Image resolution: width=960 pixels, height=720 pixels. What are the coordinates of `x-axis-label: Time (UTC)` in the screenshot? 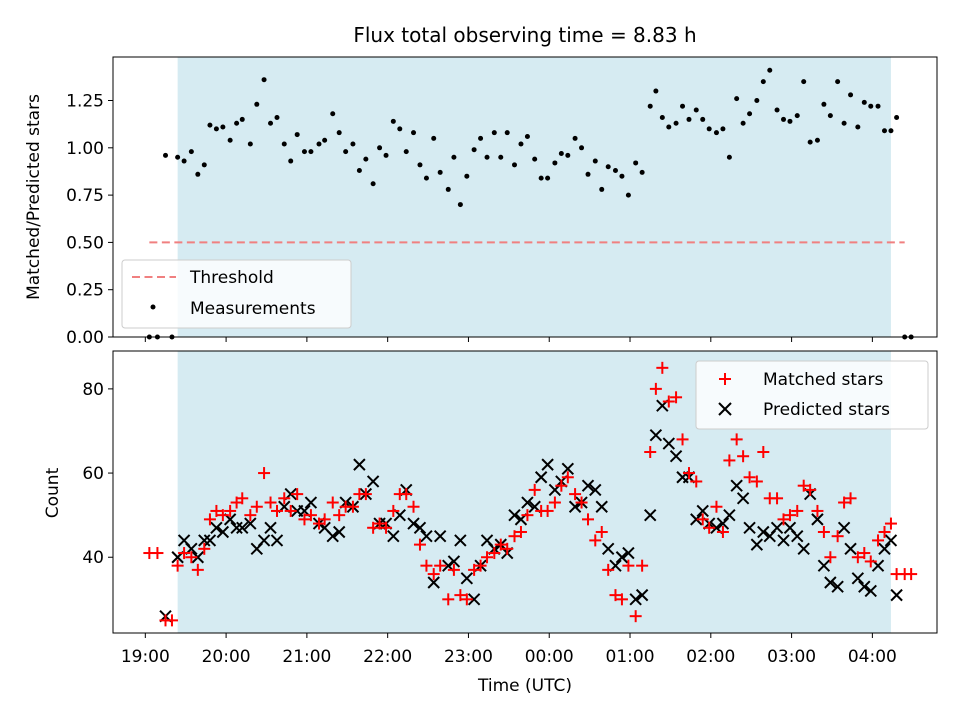 It's located at (524, 686).